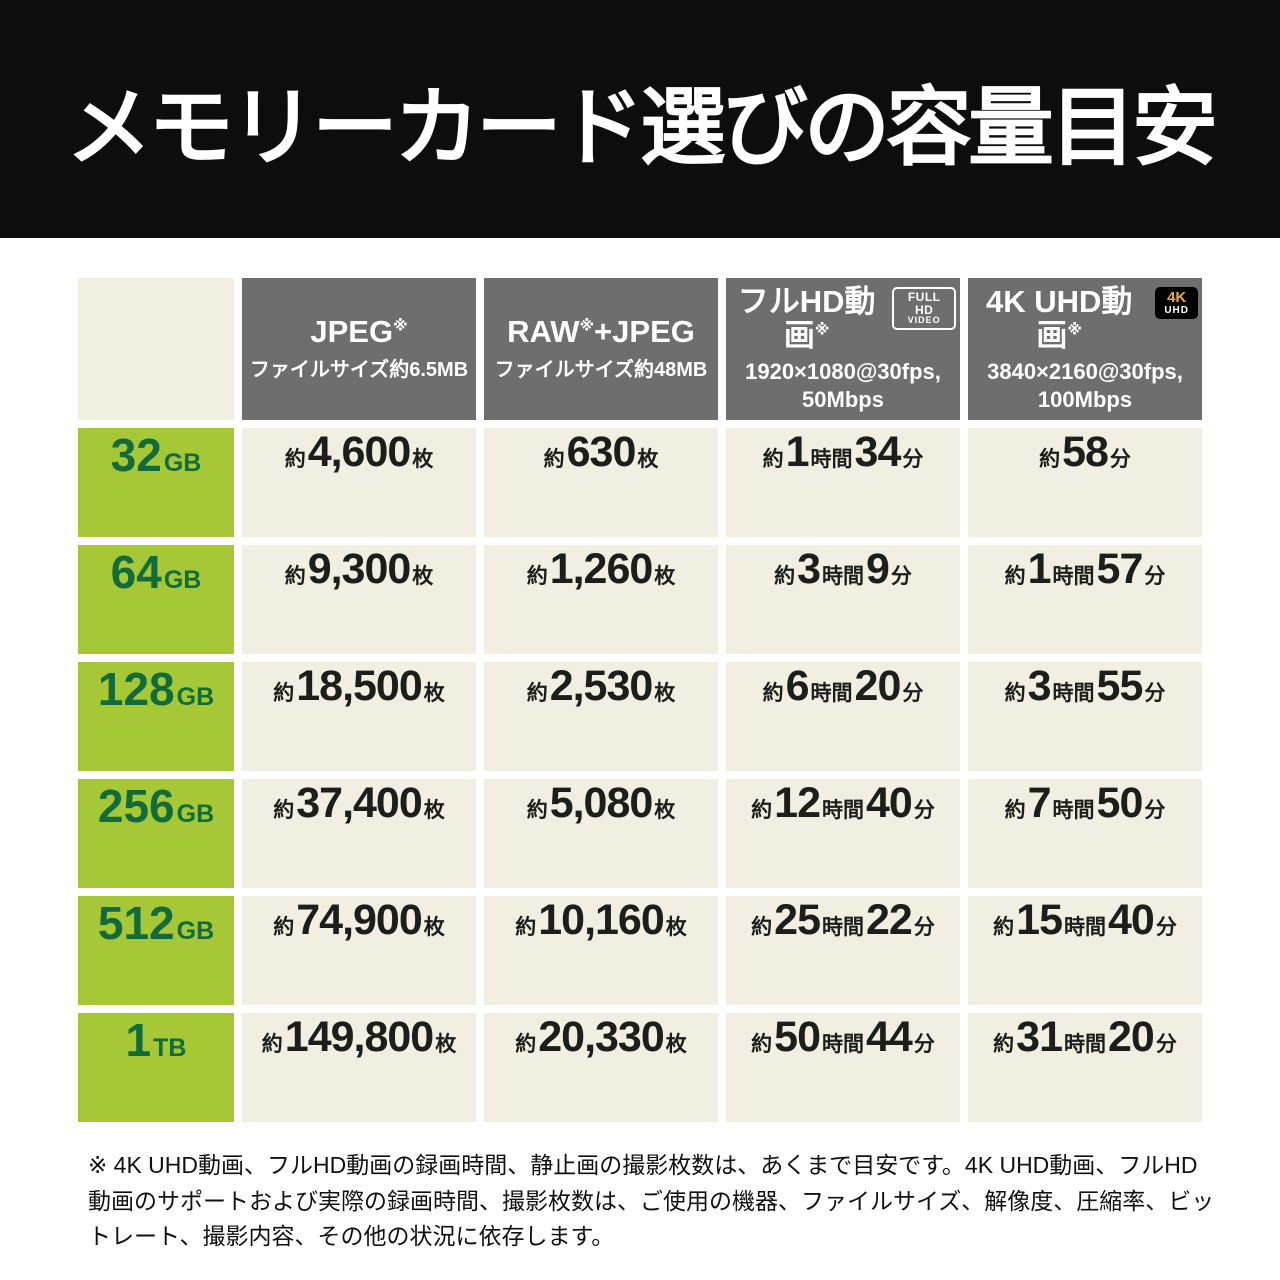  I want to click on column-title: 4K UHD動画※, so click(1059, 318).